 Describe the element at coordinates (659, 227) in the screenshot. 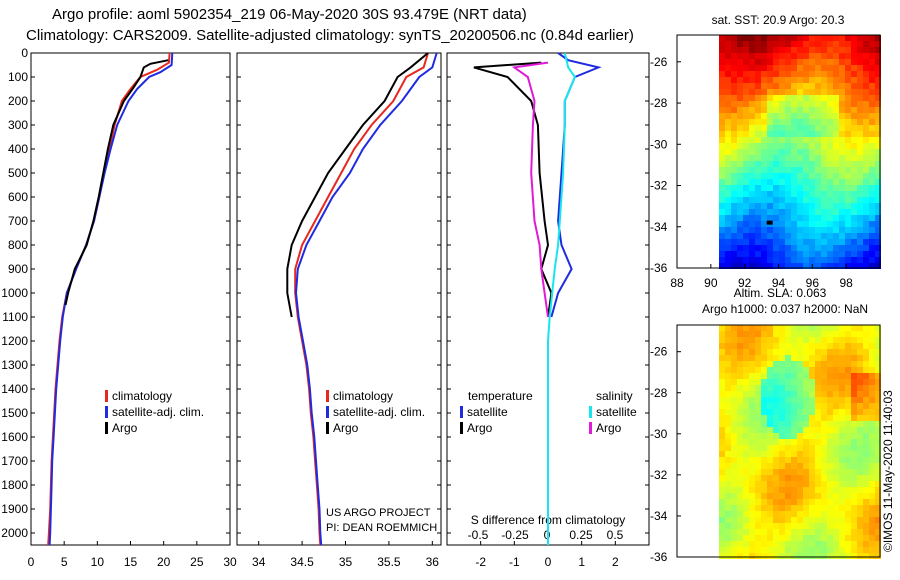

I see `sst-y-tick-label: -34` at that location.